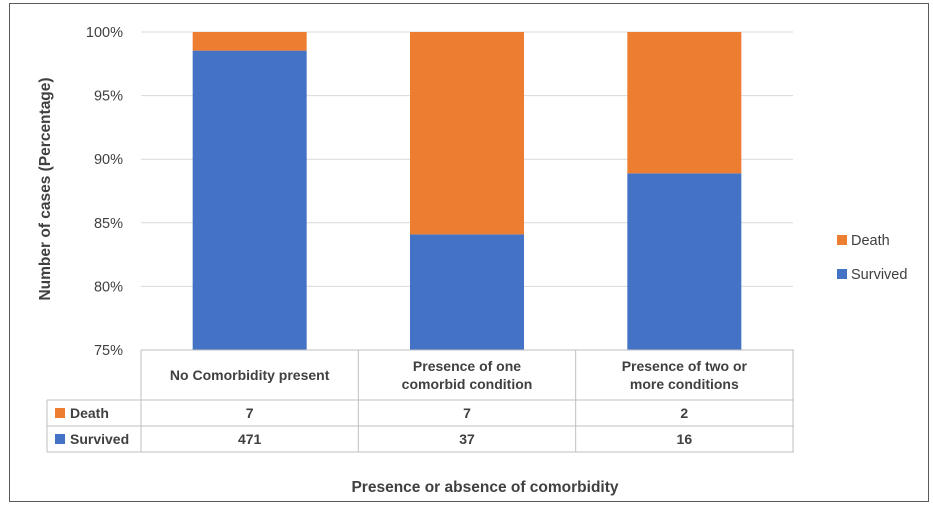 The width and height of the screenshot is (933, 506). Describe the element at coordinates (108, 287) in the screenshot. I see `y-tick-label: 80%` at that location.